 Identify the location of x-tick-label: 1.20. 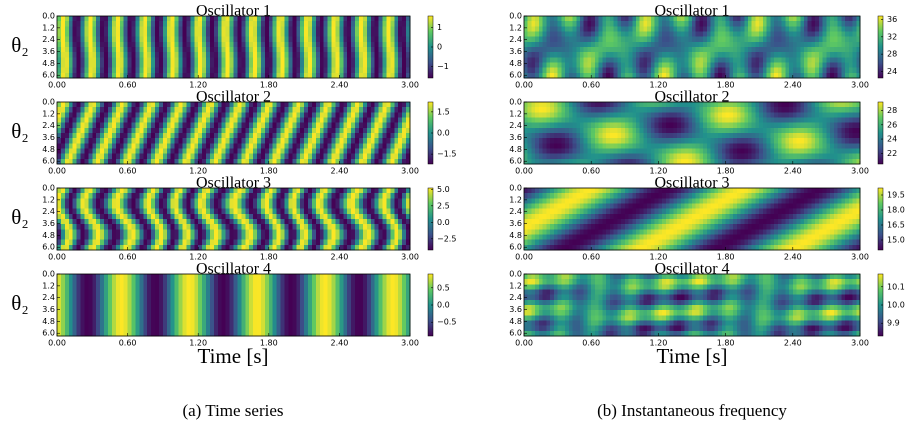
(198, 171).